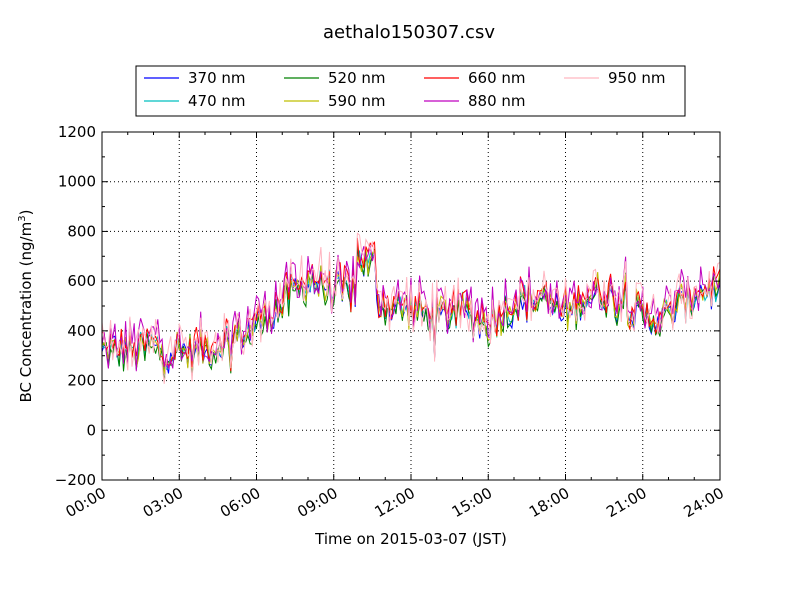  I want to click on legend-label-6: 950 nm, so click(637, 78).